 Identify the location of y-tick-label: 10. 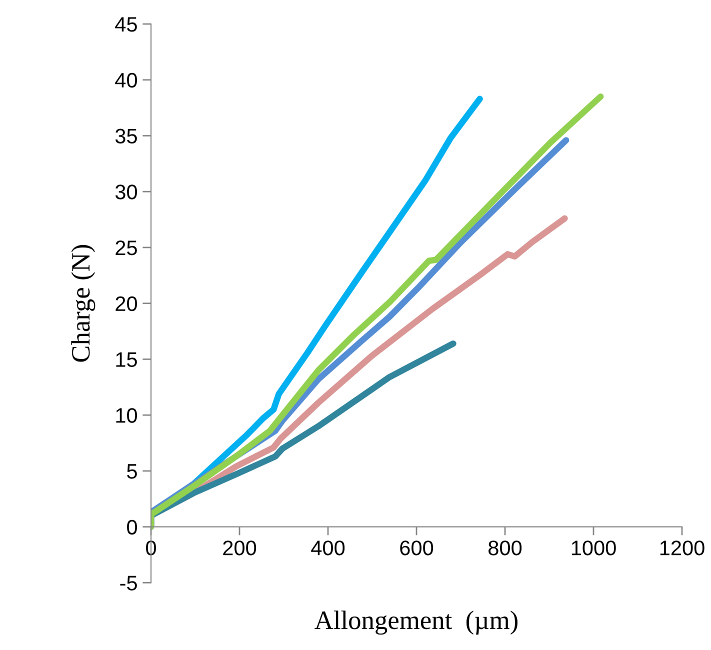
(126, 415).